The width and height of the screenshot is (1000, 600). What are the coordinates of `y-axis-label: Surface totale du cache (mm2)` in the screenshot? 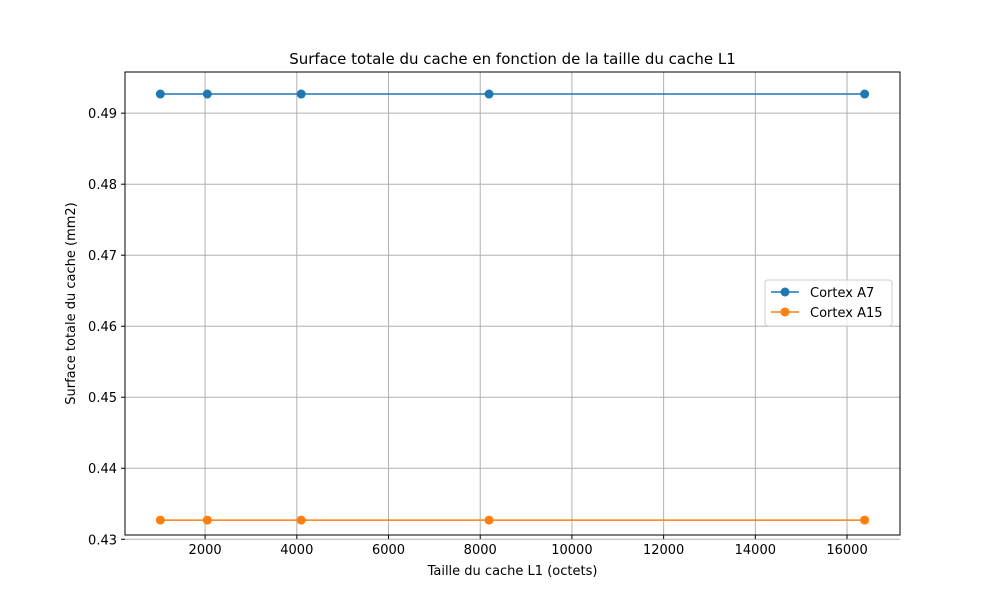 It's located at (71, 303).